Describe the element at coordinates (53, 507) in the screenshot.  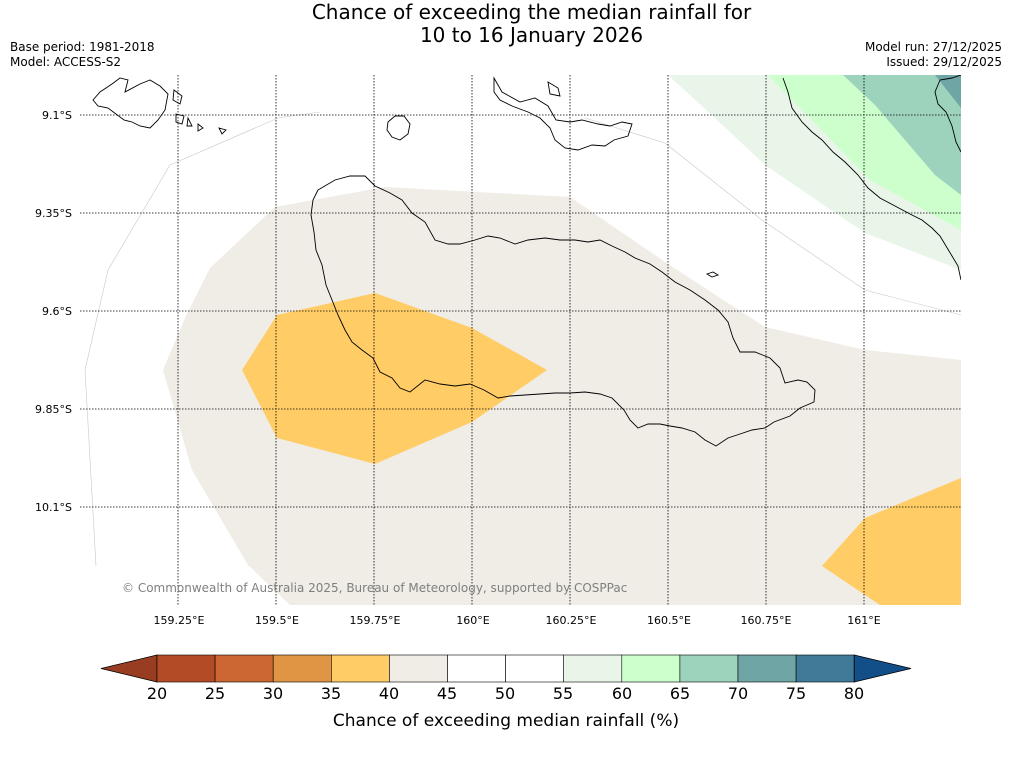
I see `lat-label: 10.1°S` at that location.